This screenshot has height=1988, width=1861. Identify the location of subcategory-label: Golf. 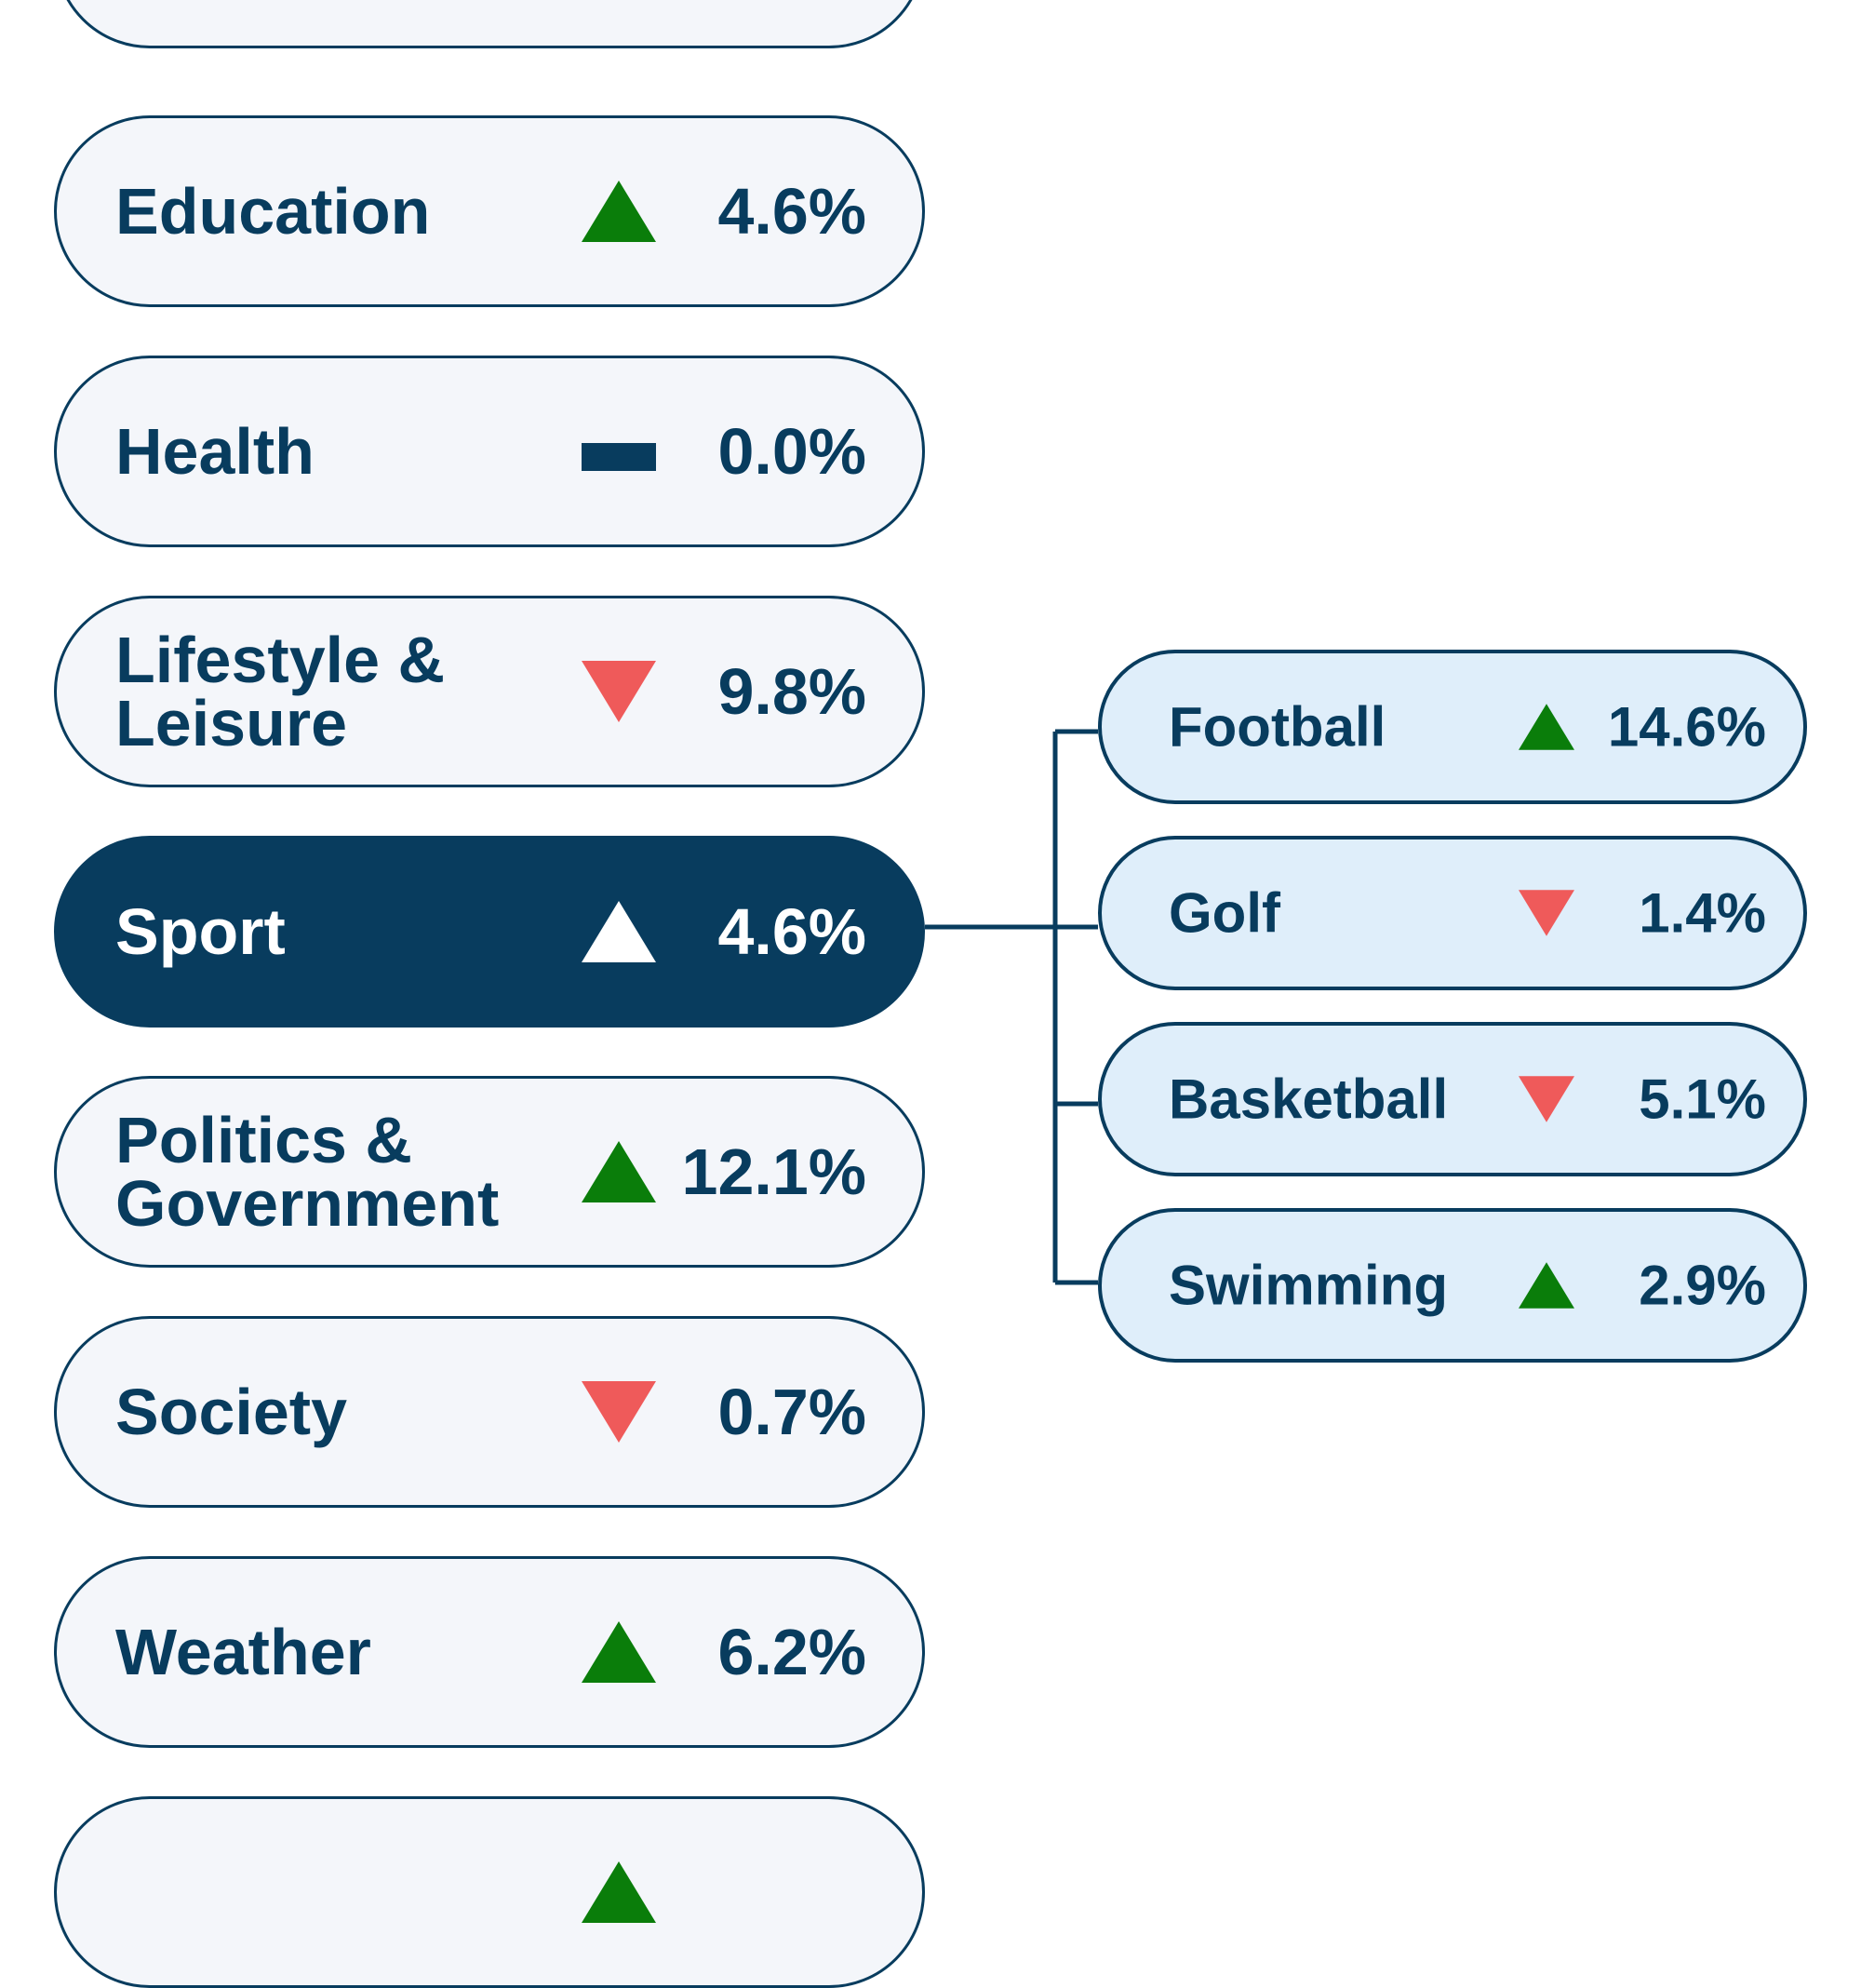
(1224, 913).